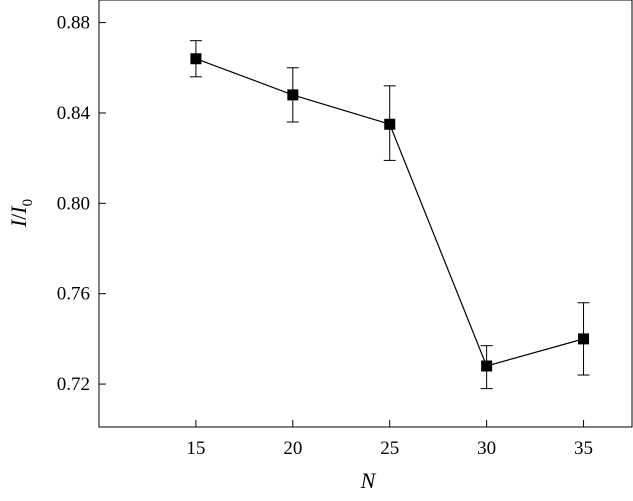  What do you see at coordinates (368, 480) in the screenshot?
I see `x-axis-label: N` at bounding box center [368, 480].